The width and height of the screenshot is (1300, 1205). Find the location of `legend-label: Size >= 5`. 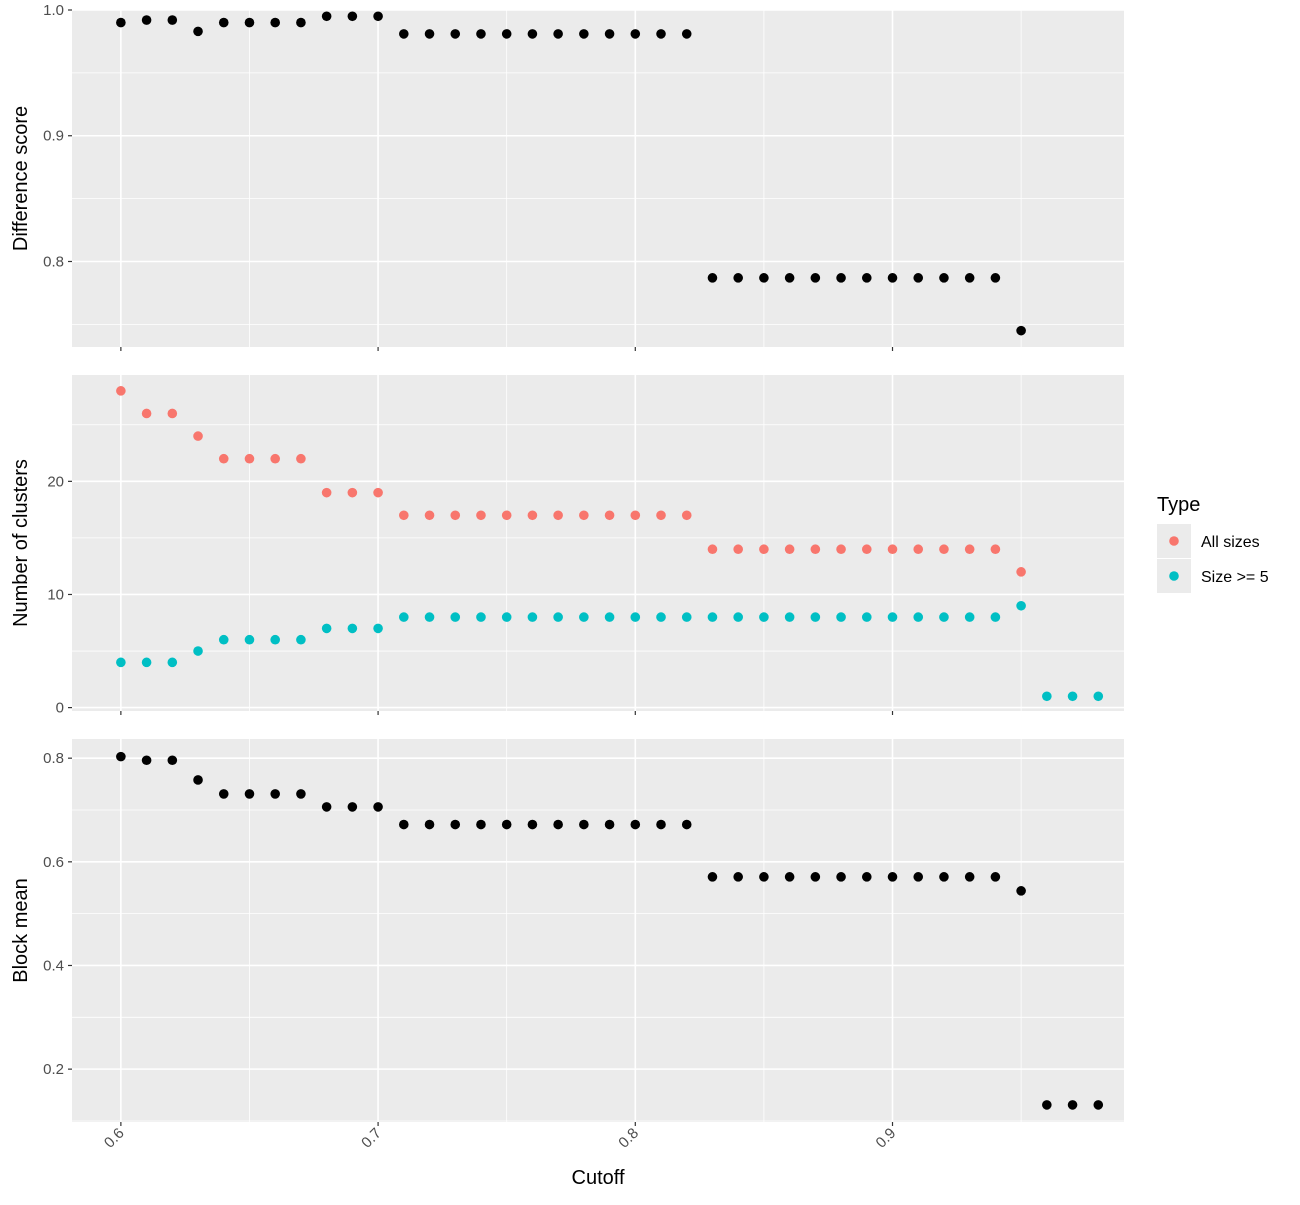

legend-label: Size >= 5 is located at coordinates (1235, 577).